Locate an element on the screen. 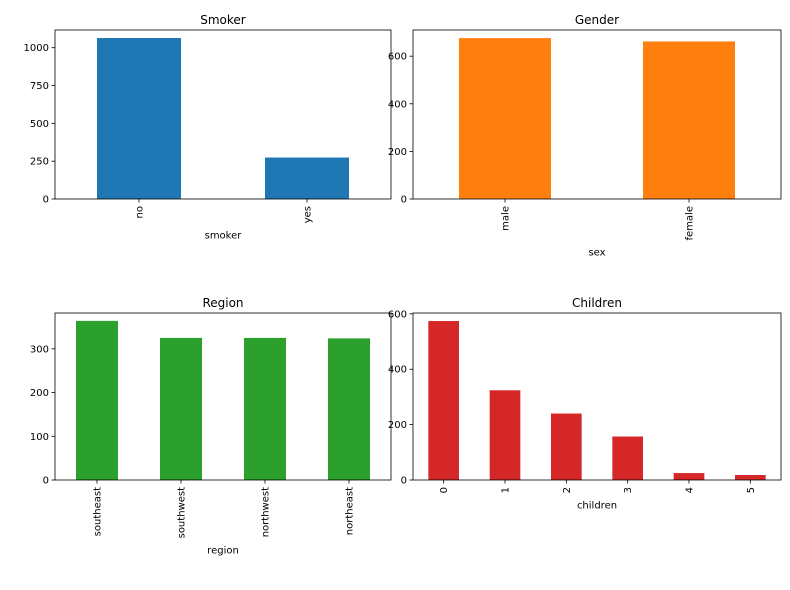 The width and height of the screenshot is (790, 590). bar-southwest is located at coordinates (181, 408).